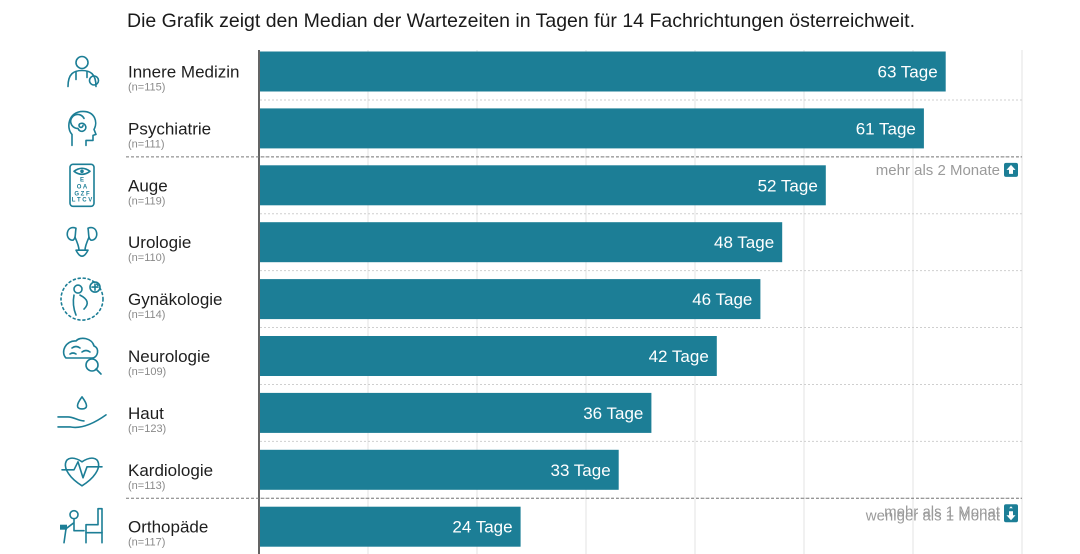 This screenshot has width=1080, height=554. Describe the element at coordinates (159, 242) in the screenshot. I see `category-label: Urologie` at that location.